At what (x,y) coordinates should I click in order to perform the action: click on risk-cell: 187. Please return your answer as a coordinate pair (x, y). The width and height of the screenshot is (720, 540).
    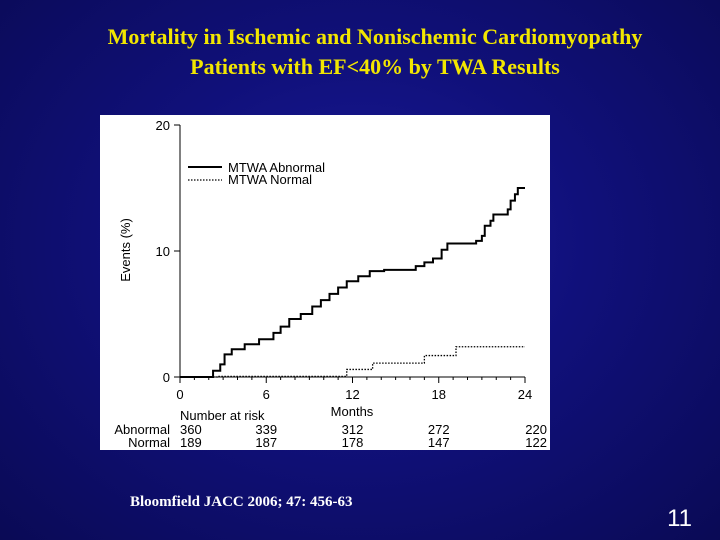
    Looking at the image, I should click on (266, 442).